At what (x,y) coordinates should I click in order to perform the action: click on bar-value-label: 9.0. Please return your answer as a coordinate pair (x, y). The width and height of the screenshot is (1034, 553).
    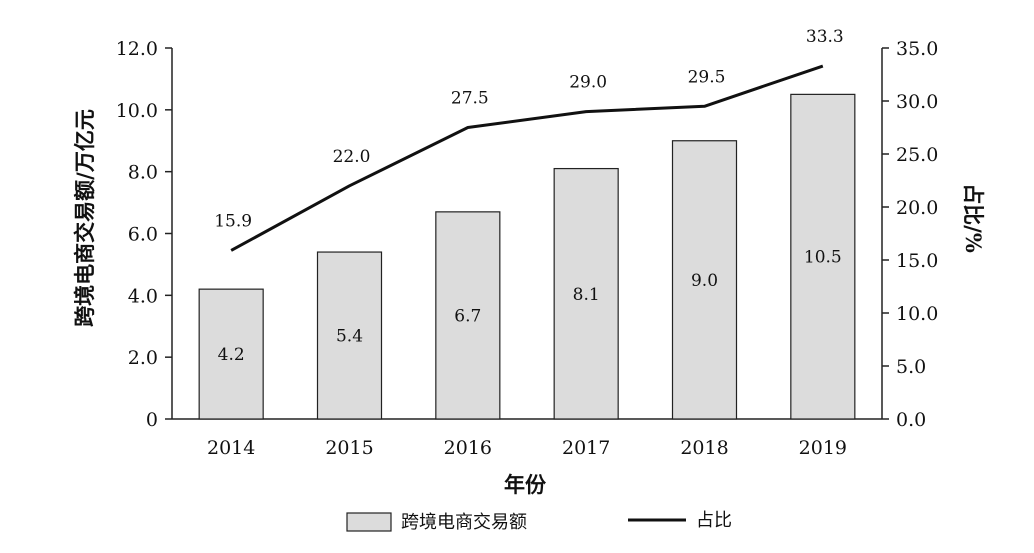
    Looking at the image, I should click on (704, 281).